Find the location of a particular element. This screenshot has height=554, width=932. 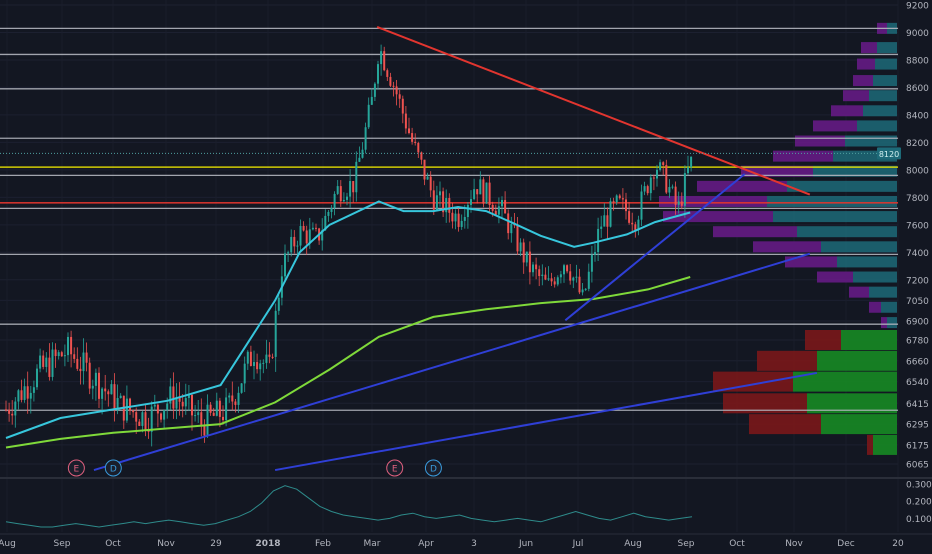

trend-line is located at coordinates (593, 111).